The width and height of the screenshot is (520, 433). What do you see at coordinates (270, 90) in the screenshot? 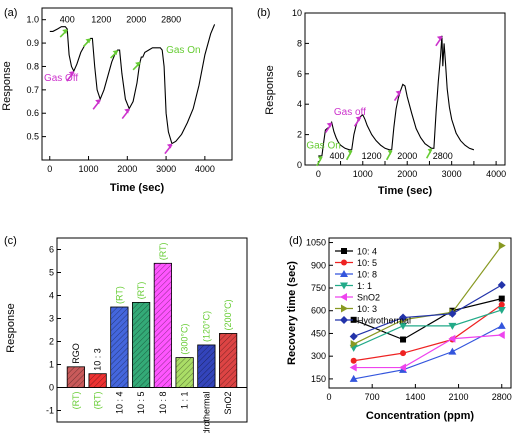
I see `panel-b-y-label: Response` at bounding box center [270, 90].